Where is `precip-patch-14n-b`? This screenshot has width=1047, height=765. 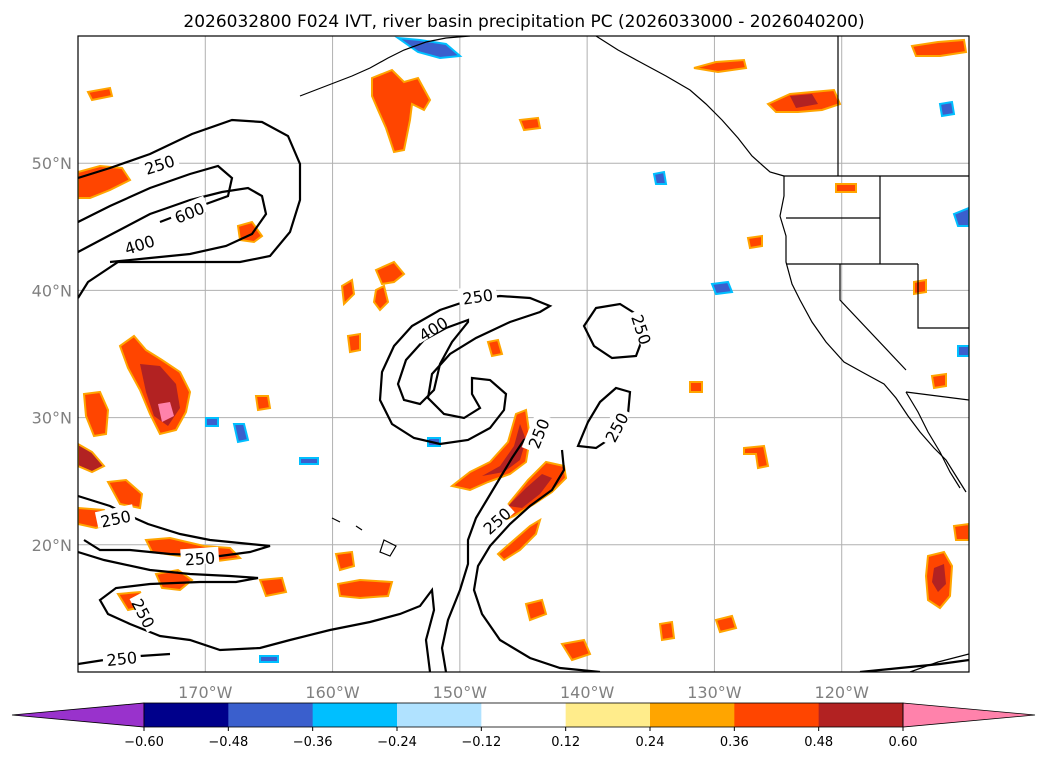 precip-patch-14n-b is located at coordinates (726, 624).